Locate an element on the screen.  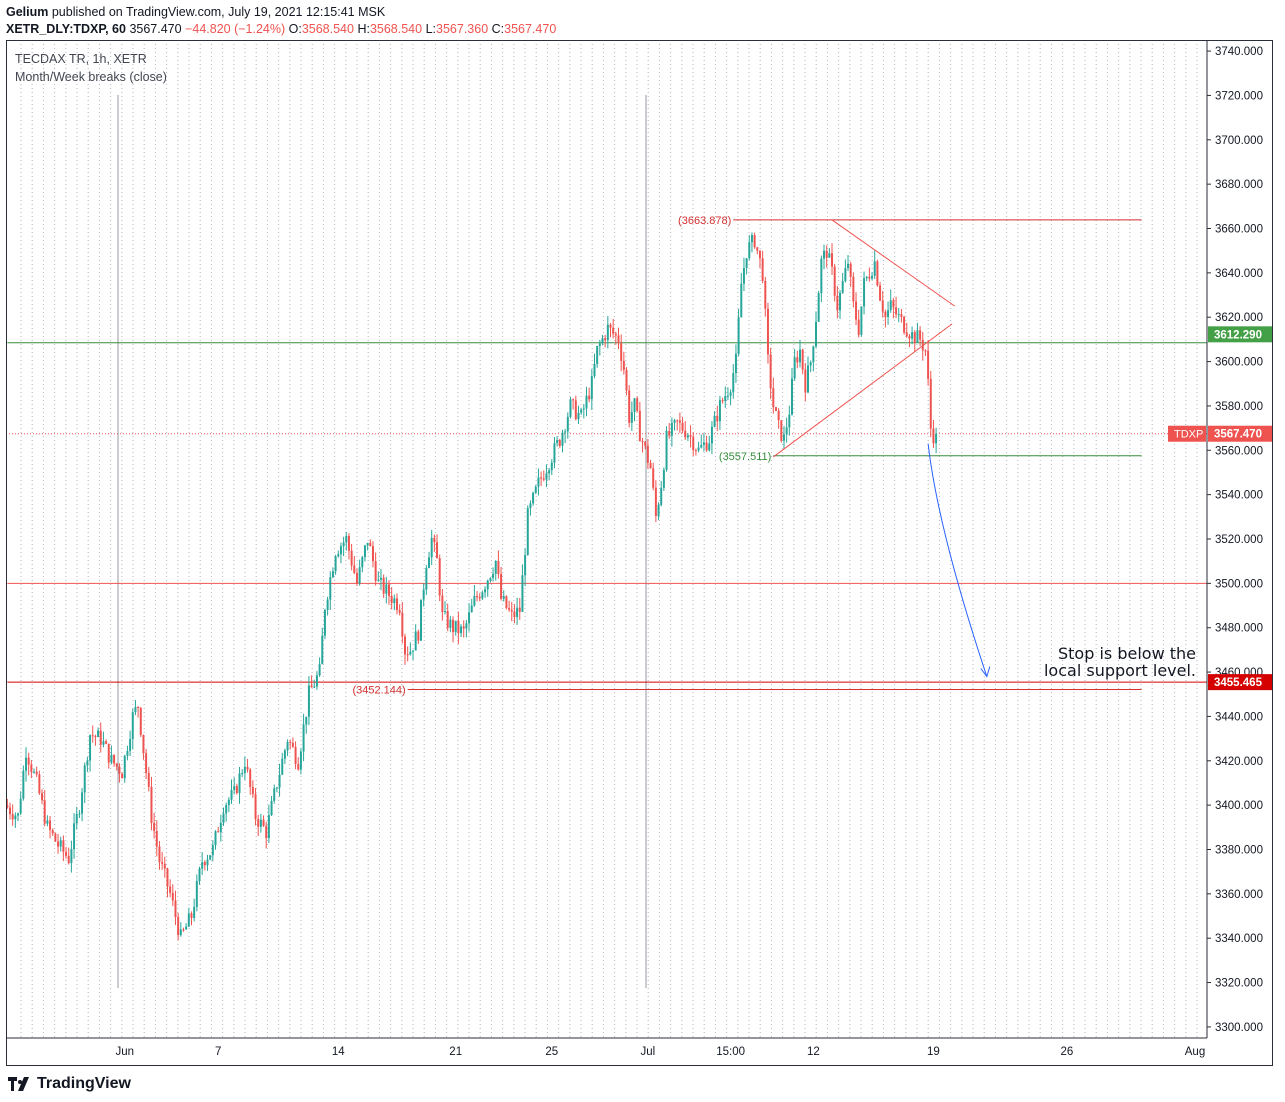
series-legend: TECDAX TR, 1h, XETR is located at coordinates (81, 59).